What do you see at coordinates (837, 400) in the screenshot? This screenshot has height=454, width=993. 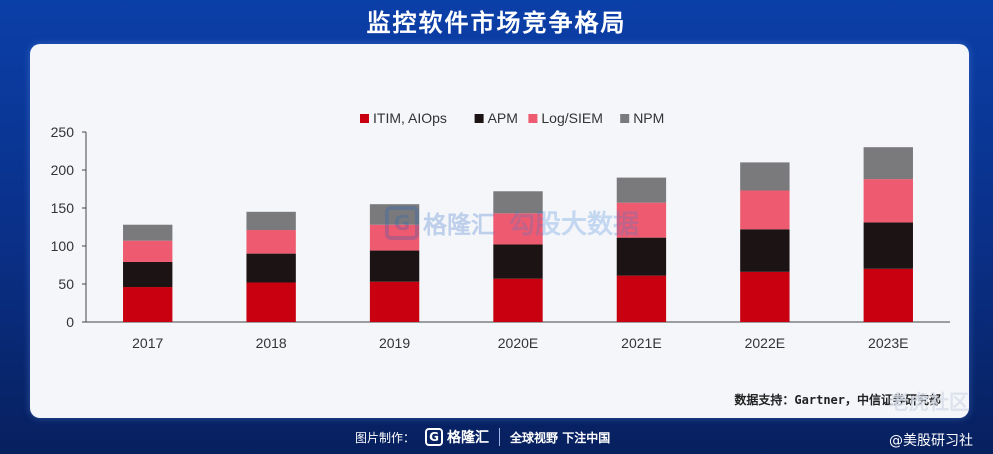 I see `source-note: 数据支持：Gartner，中信证券研究部` at bounding box center [837, 400].